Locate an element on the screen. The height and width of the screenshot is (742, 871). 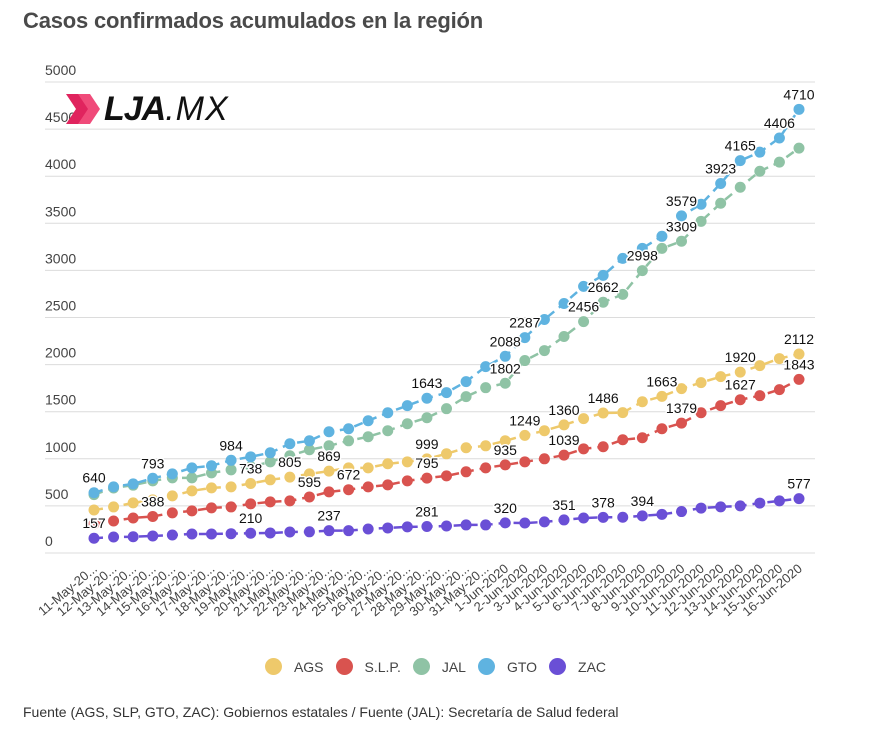
data-label: 869 is located at coordinates (329, 456).